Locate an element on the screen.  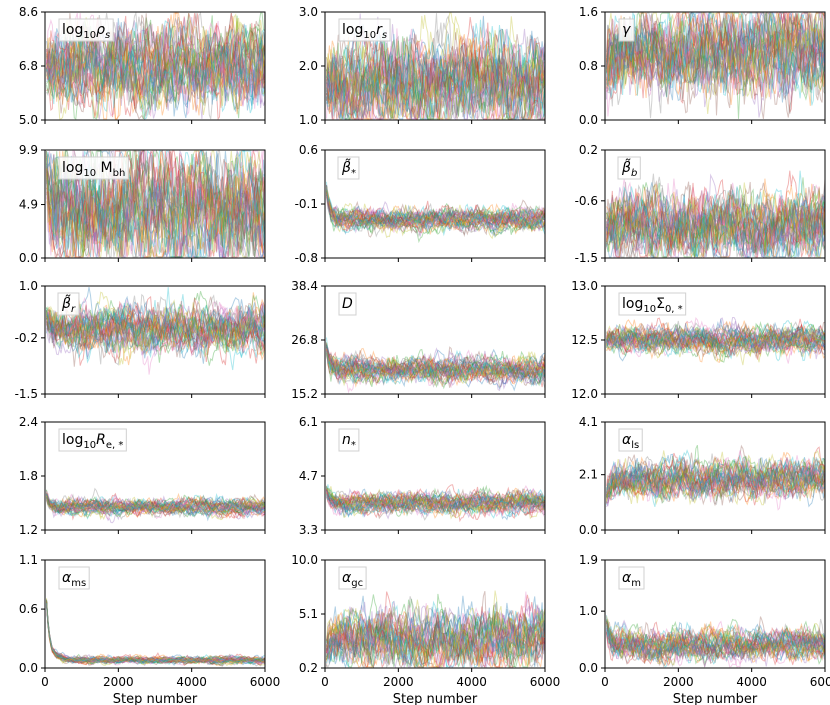
parameter-label: log10Σ0, * is located at coordinates (652, 305).